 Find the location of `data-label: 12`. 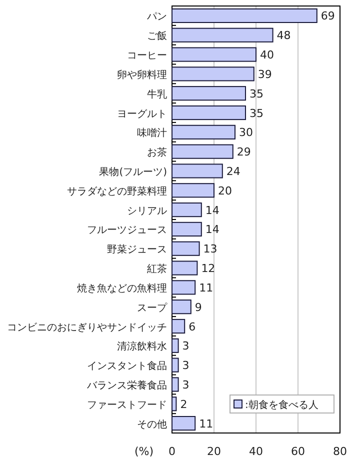

data-label: 12 is located at coordinates (208, 269).